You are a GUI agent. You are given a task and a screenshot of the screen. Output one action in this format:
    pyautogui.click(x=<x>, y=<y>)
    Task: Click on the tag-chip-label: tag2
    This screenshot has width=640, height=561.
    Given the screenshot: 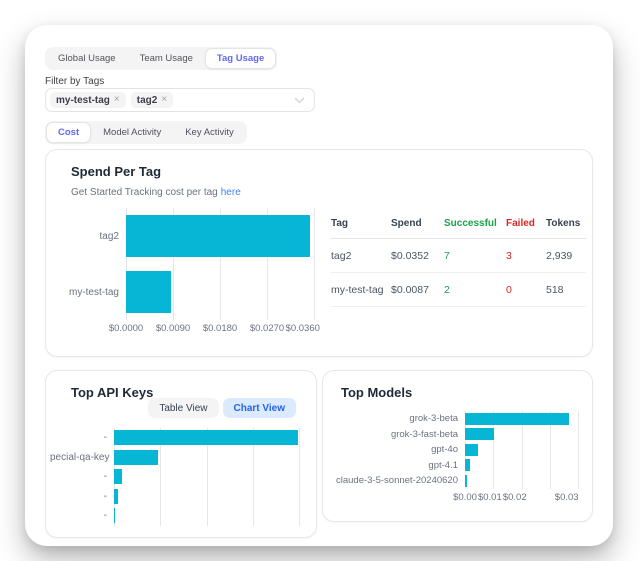 What is the action you would take?
    pyautogui.click(x=147, y=100)
    